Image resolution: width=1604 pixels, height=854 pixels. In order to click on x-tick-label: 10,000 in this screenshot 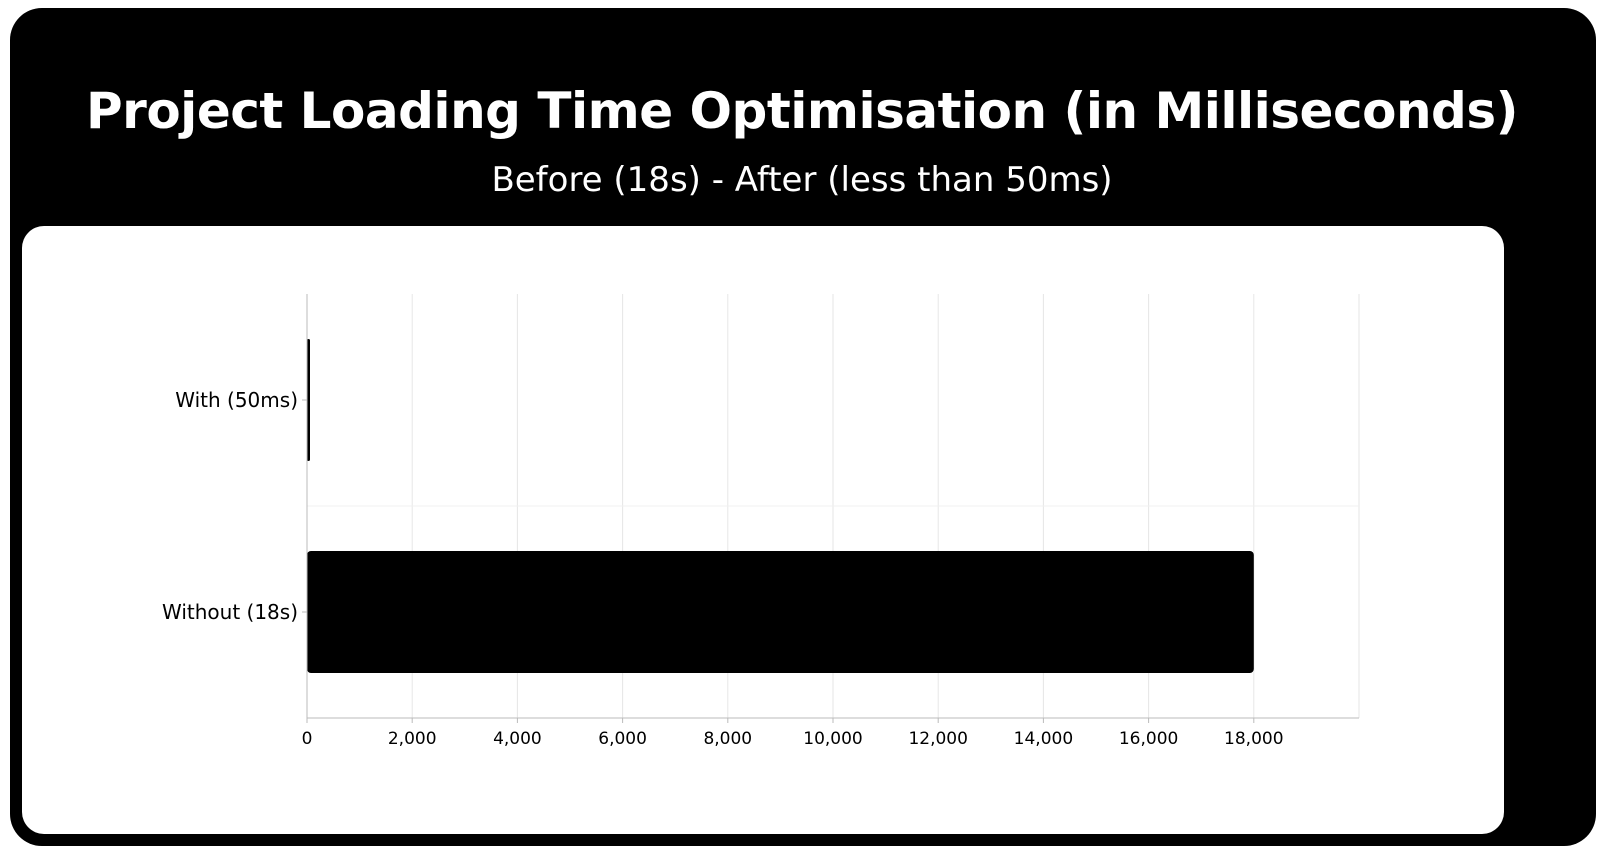, I will do `click(832, 739)`.